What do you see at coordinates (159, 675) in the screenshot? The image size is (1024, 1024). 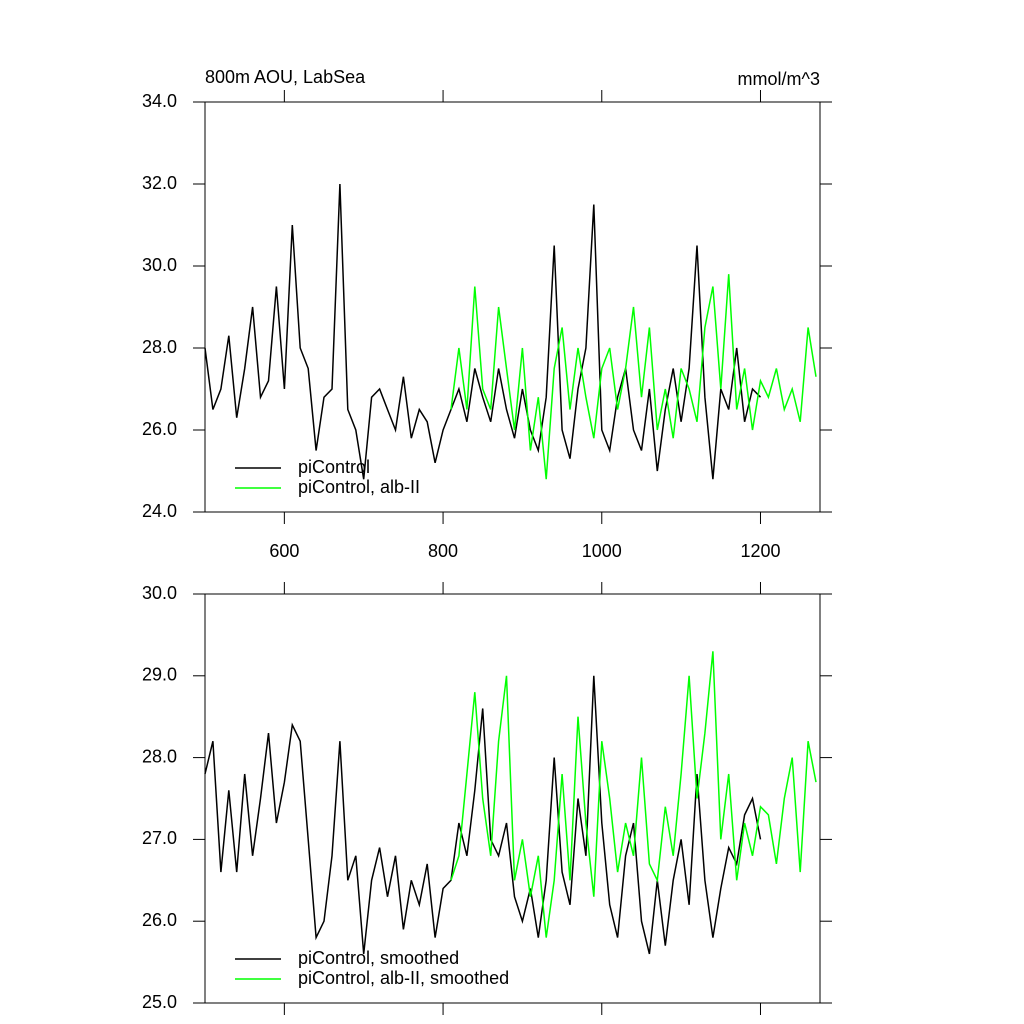 I see `y-tick-label: 29.0` at bounding box center [159, 675].